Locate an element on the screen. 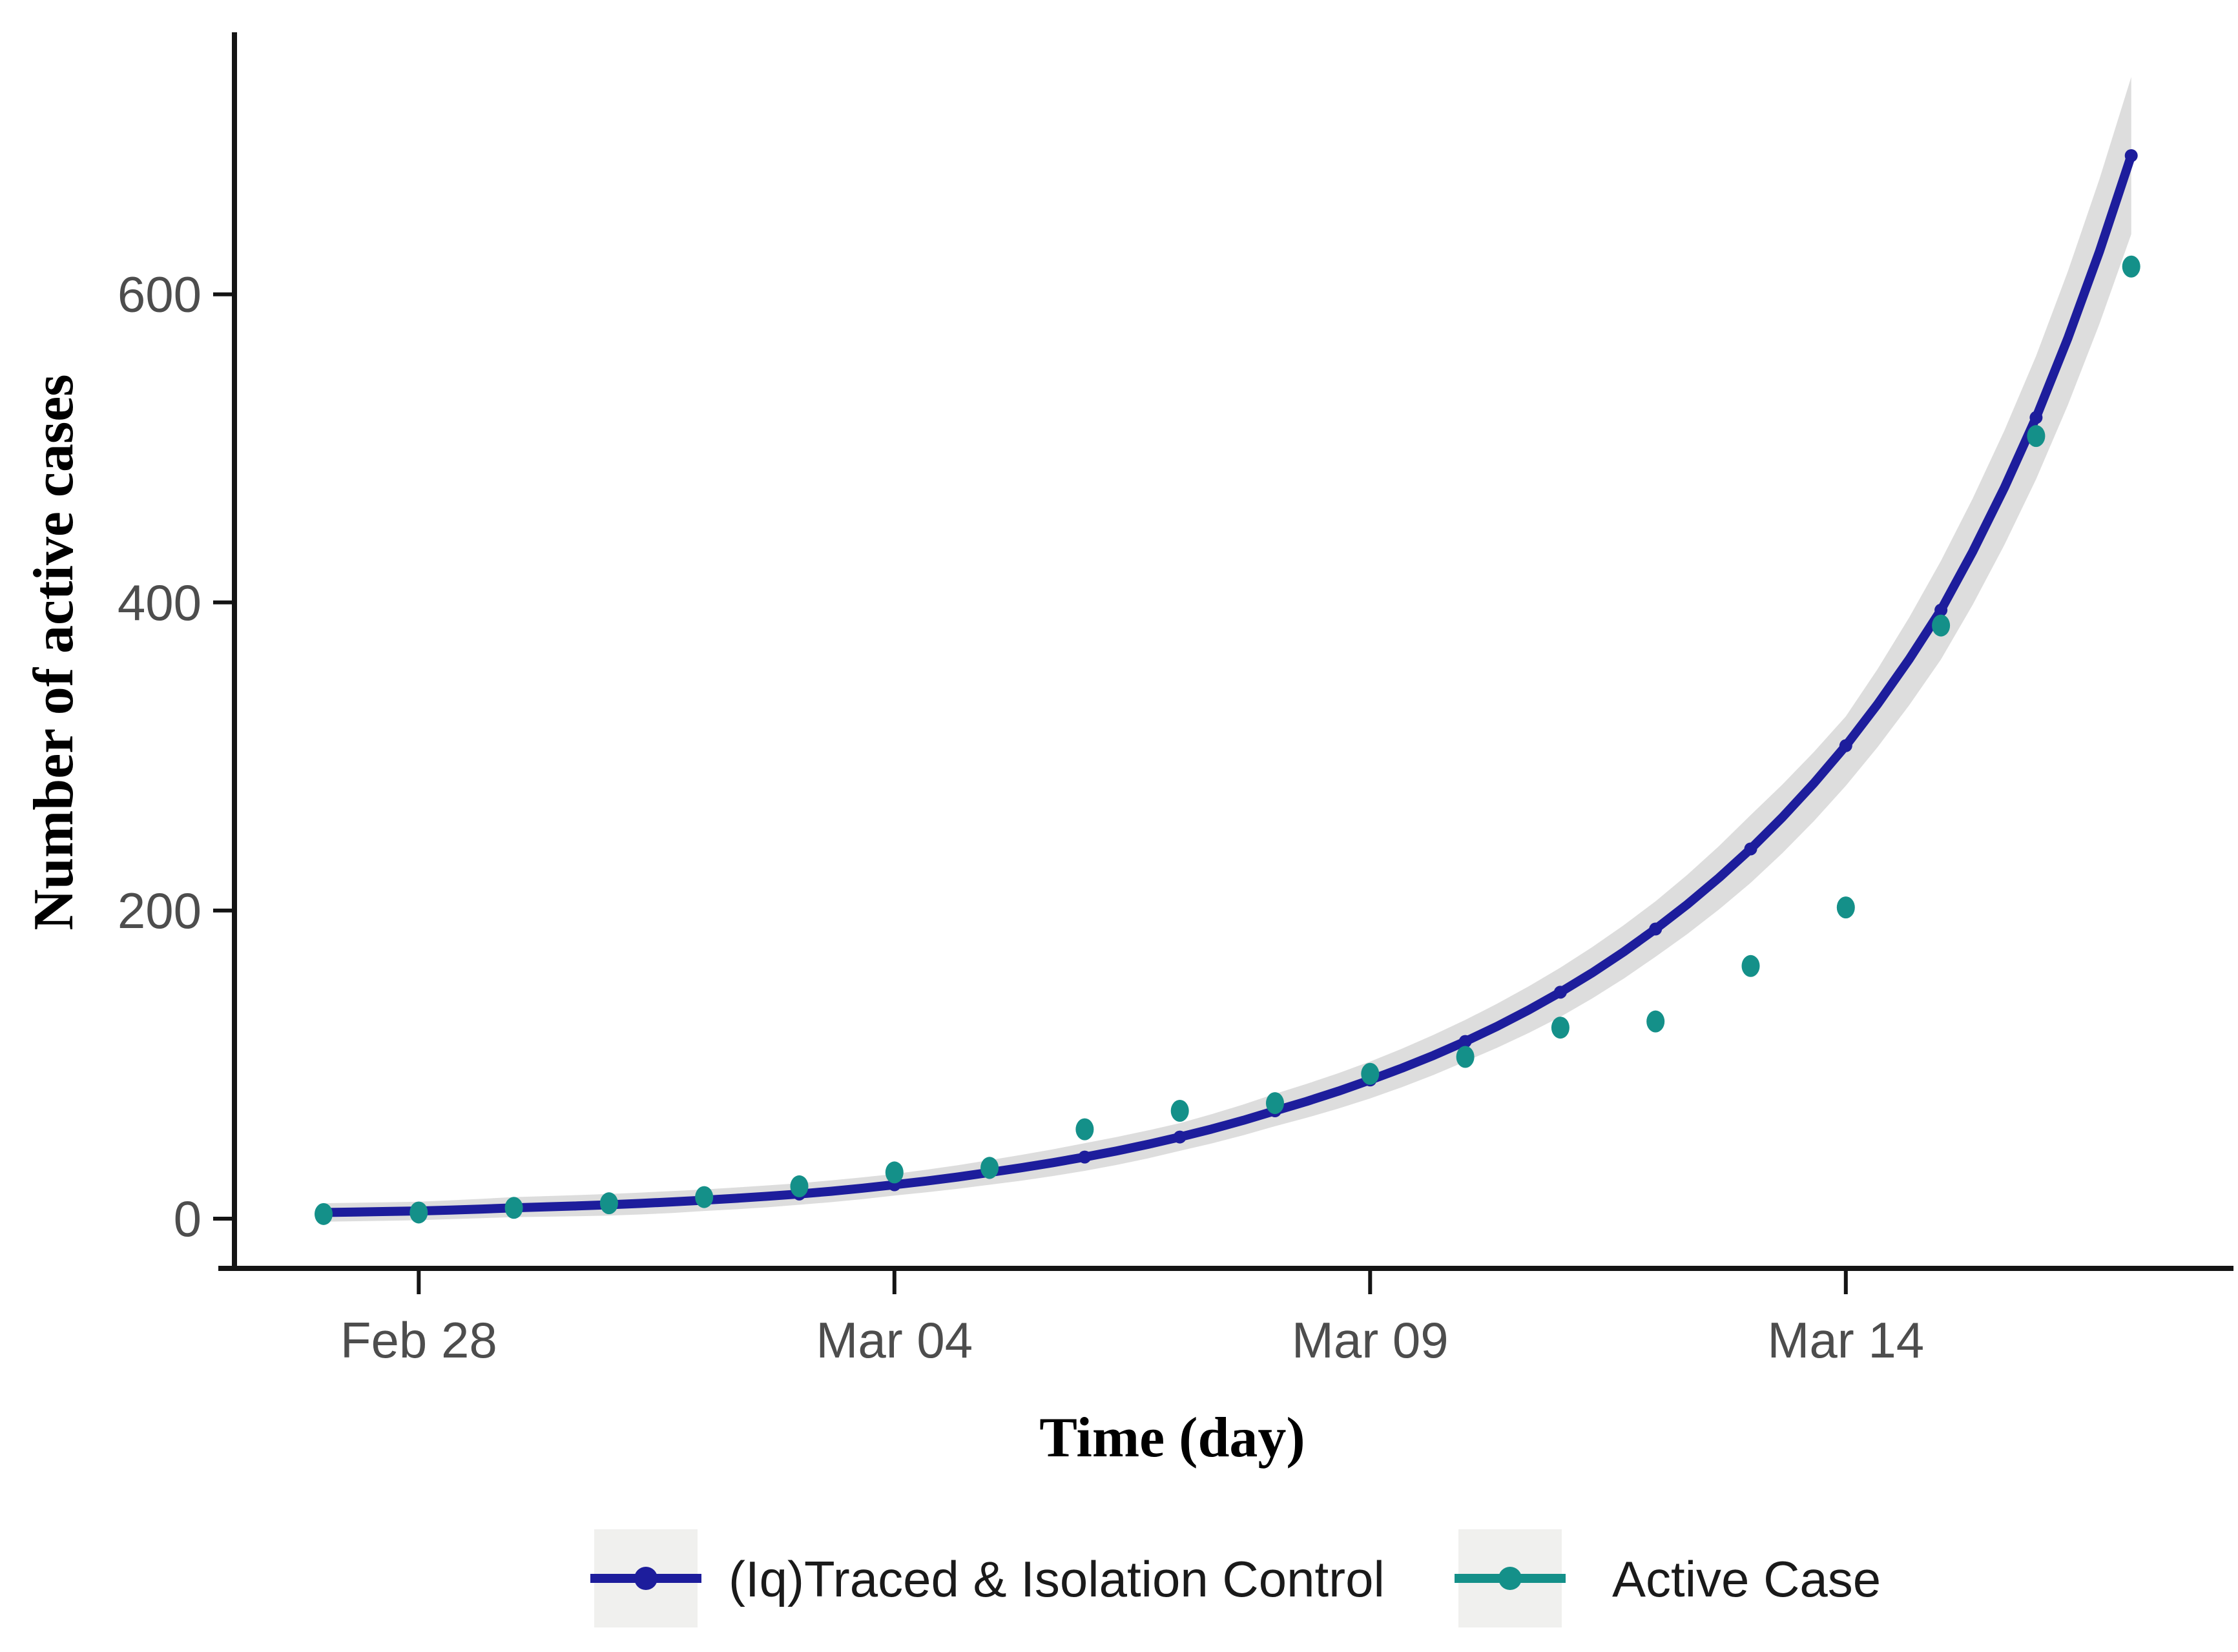  legend-label-active: Active Case is located at coordinates (1746, 1579).